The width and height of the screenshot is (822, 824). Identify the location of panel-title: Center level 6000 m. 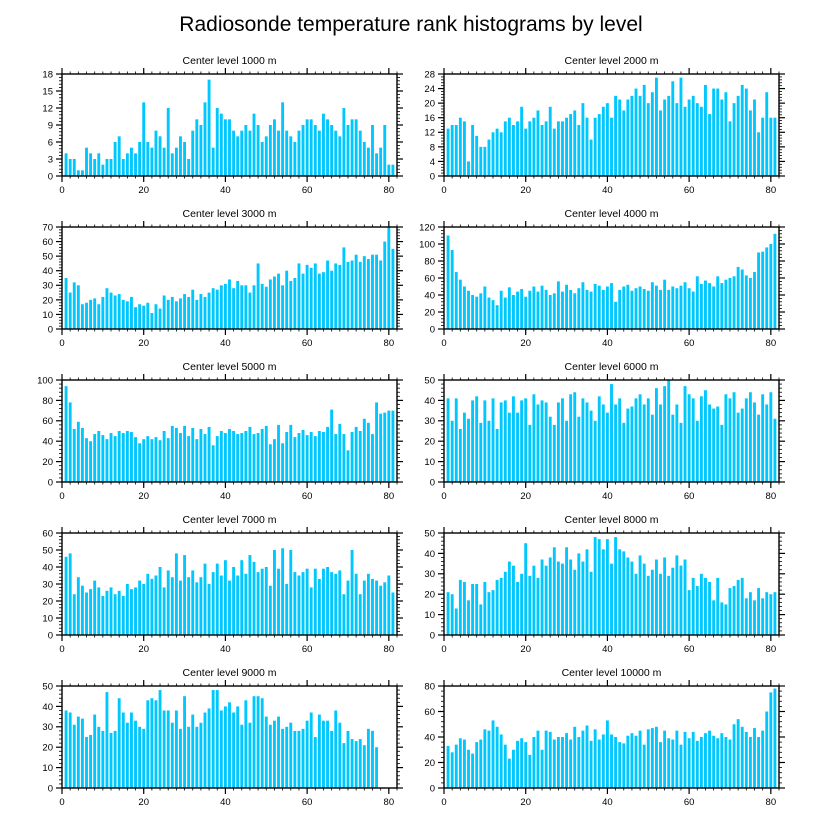
(612, 367).